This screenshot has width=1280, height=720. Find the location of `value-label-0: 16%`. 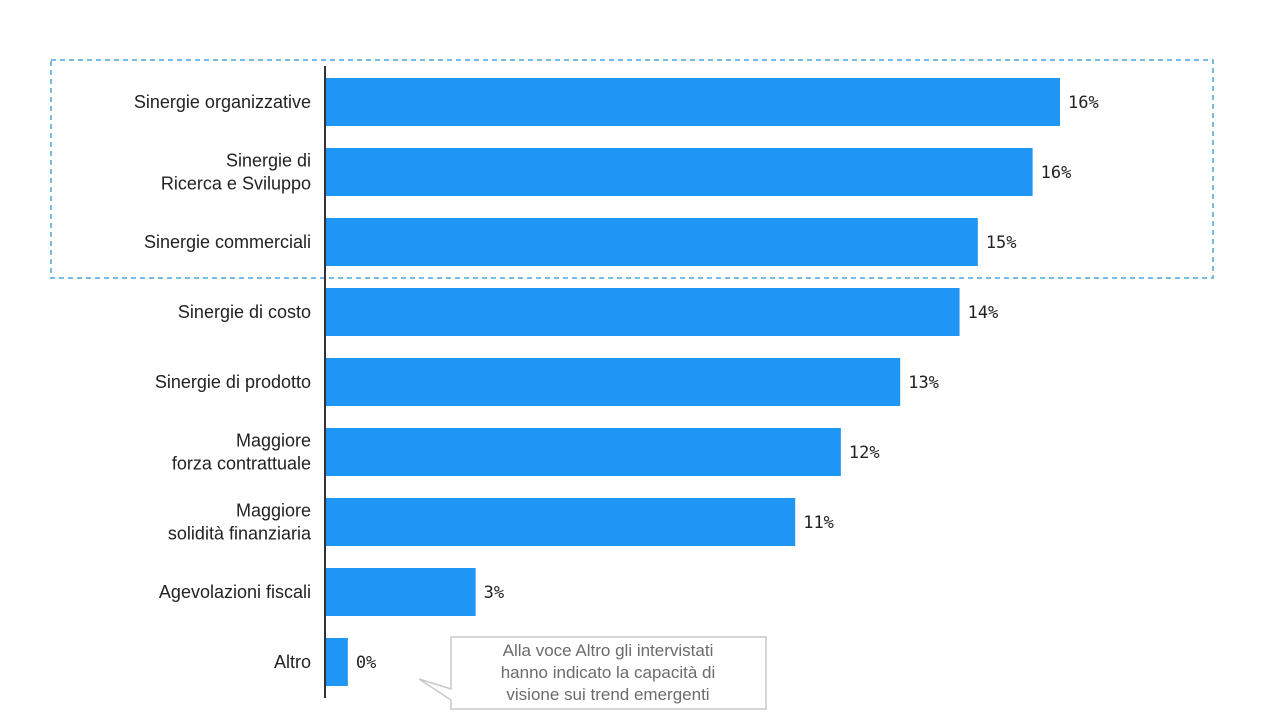

value-label-0: 16% is located at coordinates (1083, 103).